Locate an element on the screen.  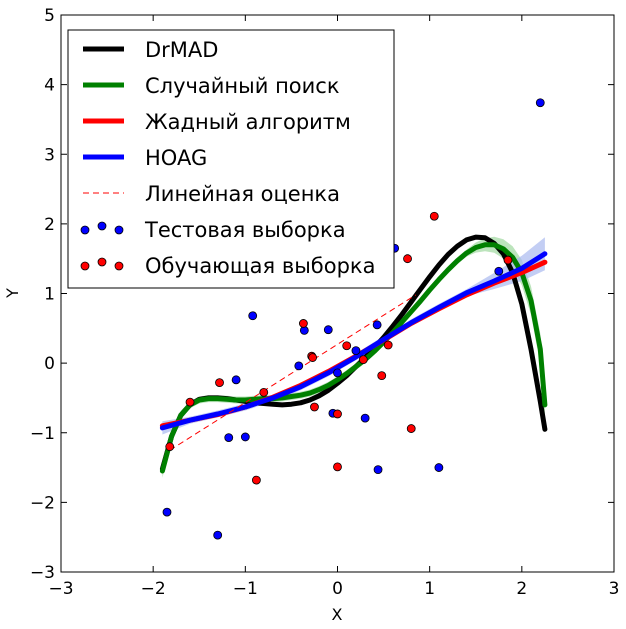
x-tick-label-4: 1 is located at coordinates (429, 589).